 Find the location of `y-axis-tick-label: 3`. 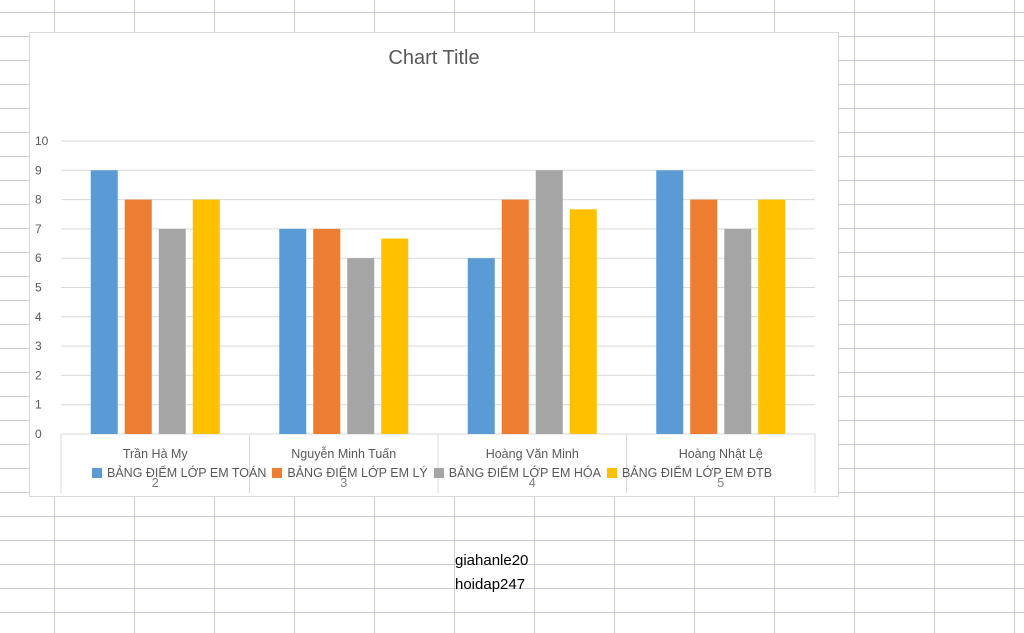

y-axis-tick-label: 3 is located at coordinates (38, 346).